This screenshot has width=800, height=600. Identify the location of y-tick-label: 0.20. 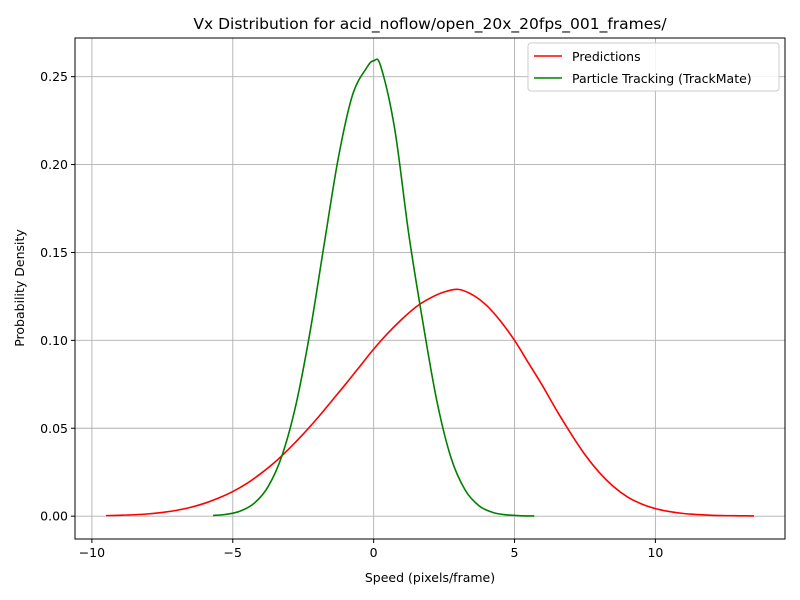
(54, 164).